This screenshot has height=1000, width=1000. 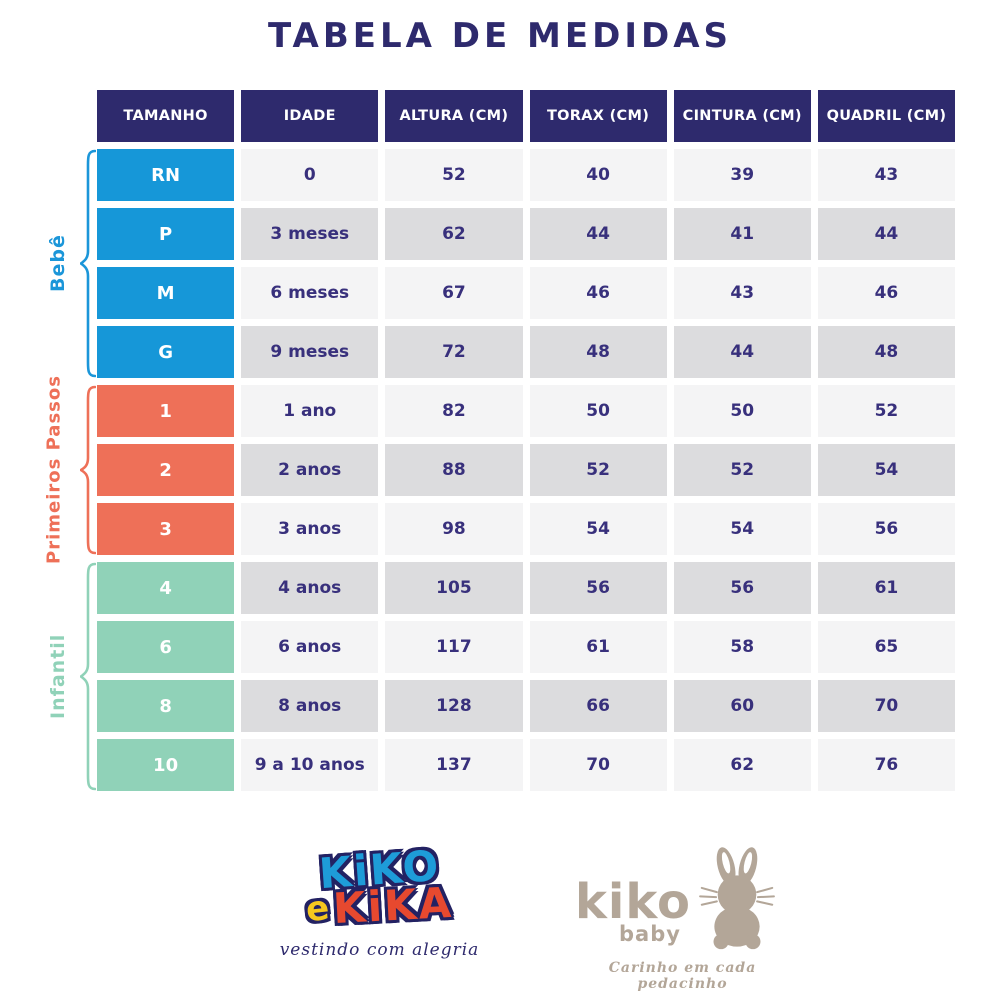 I want to click on table-cell: 88, so click(x=454, y=470).